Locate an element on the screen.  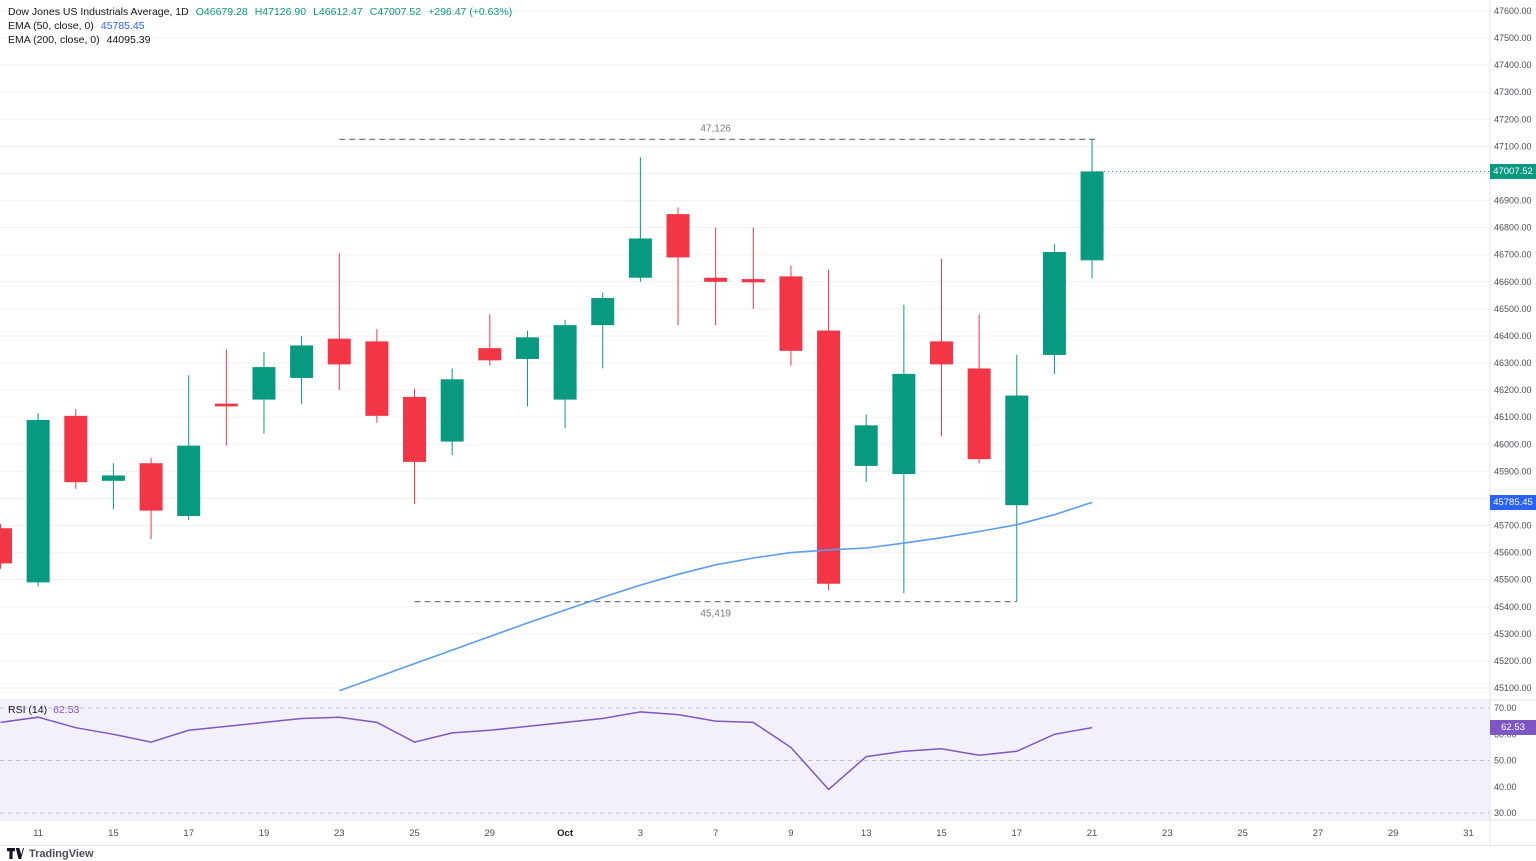
level-label: 47,126 is located at coordinates (715, 128).